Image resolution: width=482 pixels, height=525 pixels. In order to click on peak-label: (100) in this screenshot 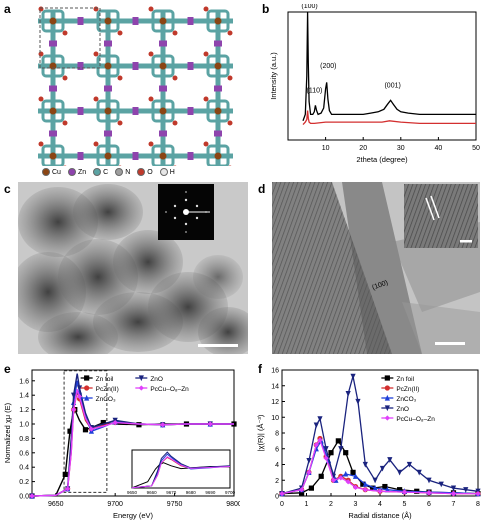, I will do `click(309, 7)`.